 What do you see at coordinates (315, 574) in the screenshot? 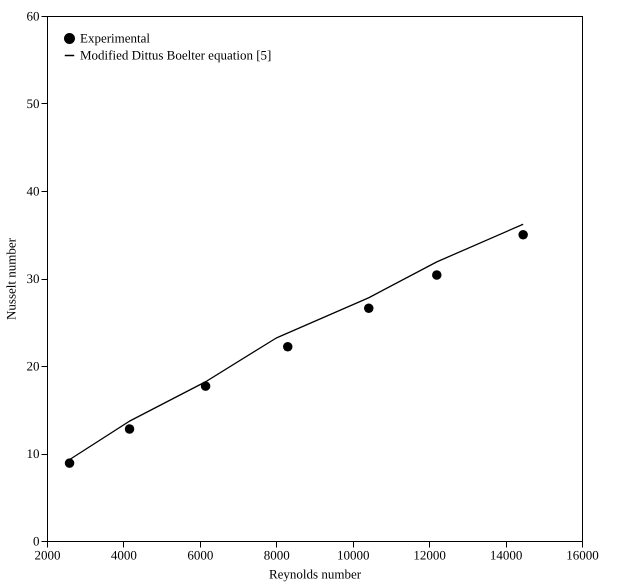
I see `x-axis-title: Reynolds number` at bounding box center [315, 574].